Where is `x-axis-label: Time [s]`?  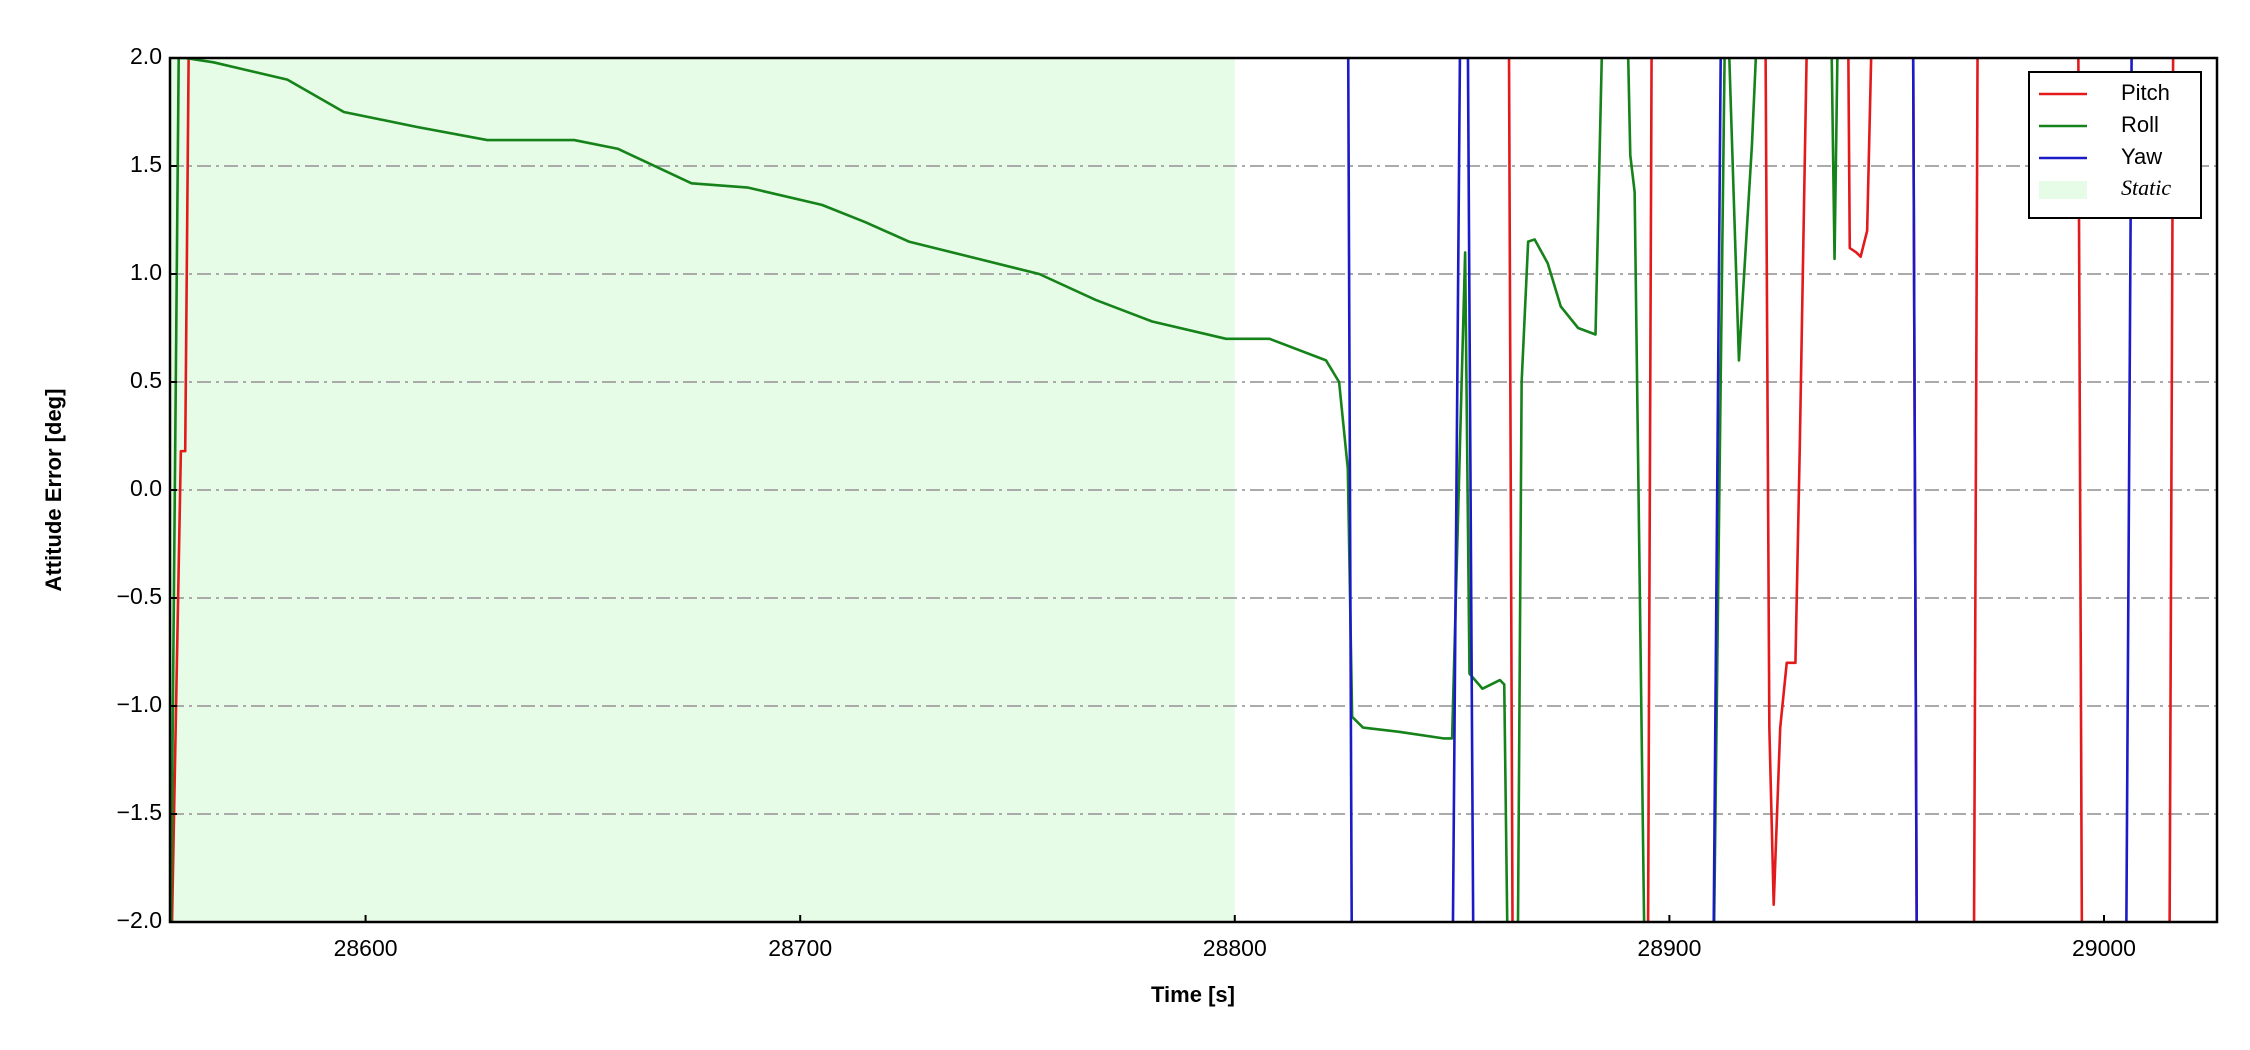 x-axis-label: Time [s] is located at coordinates (1193, 994).